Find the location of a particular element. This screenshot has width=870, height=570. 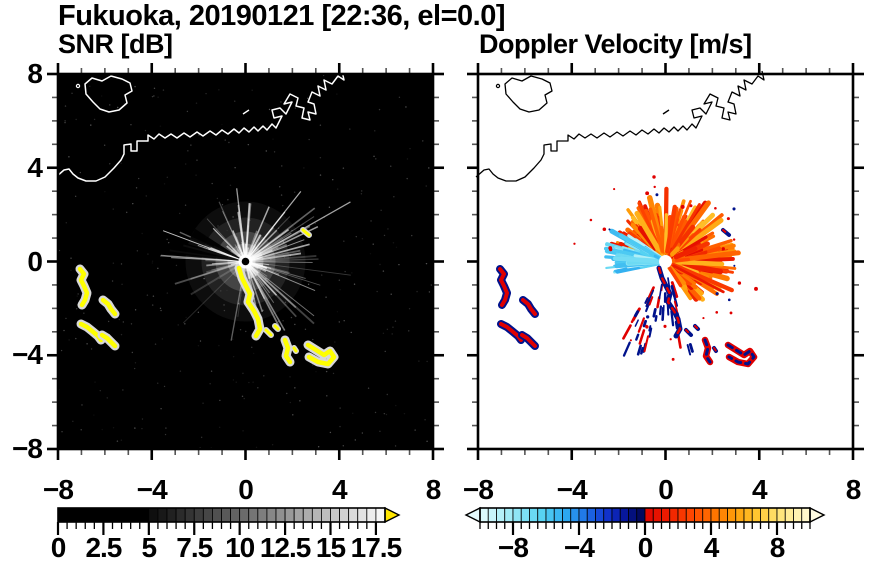

snr-colorbar-label: 15 is located at coordinates (330, 547).